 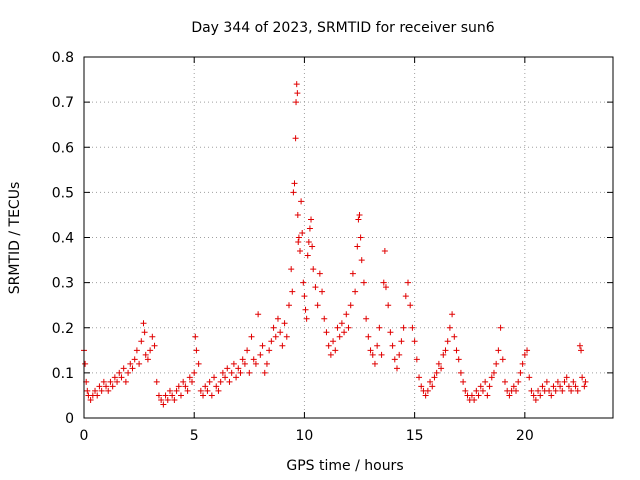 I want to click on y-tick-label: 0, so click(x=69, y=419).